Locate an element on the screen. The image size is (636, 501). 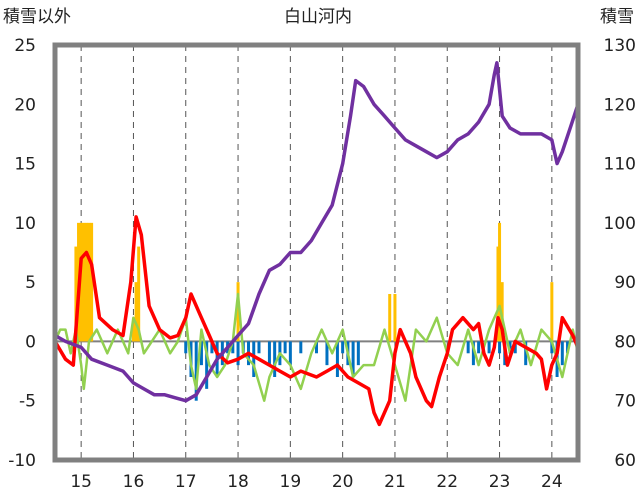
chart-title: 白山河内 is located at coordinates (318, 17).